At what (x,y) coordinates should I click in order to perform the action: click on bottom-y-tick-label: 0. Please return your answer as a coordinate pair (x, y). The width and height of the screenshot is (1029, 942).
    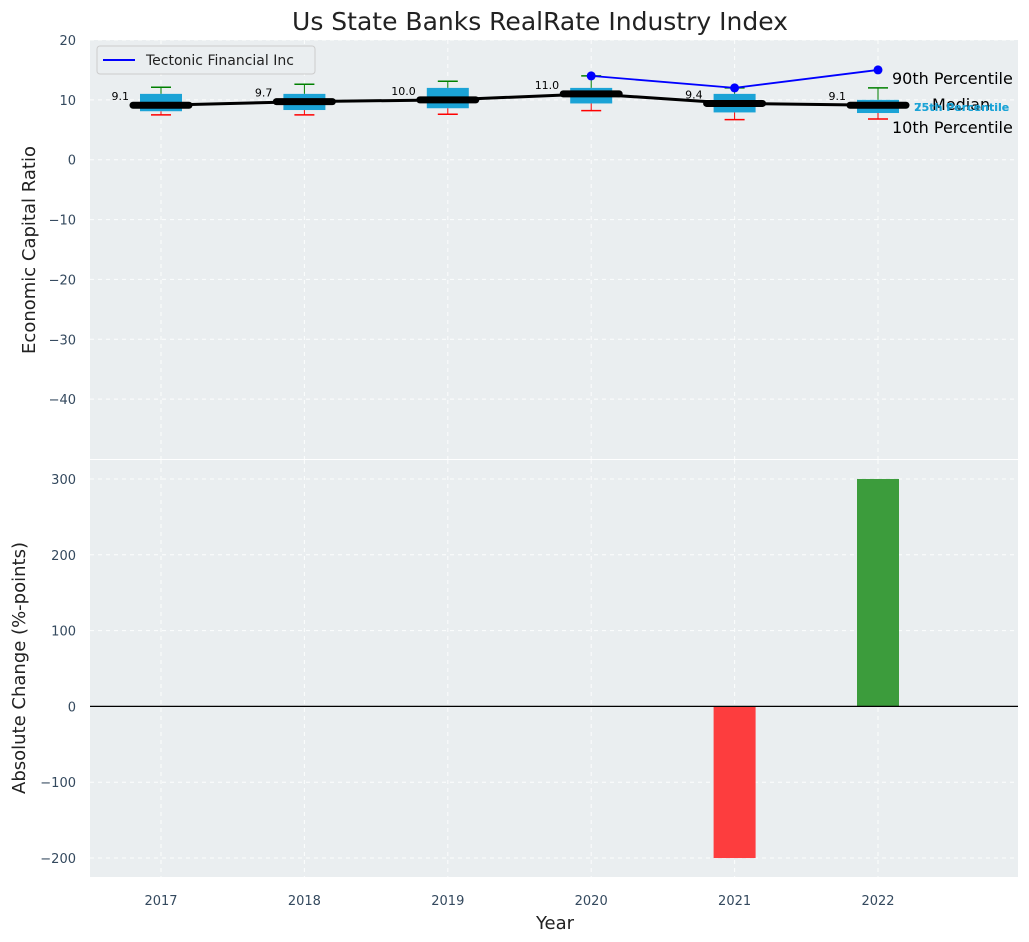
    Looking at the image, I should click on (72, 707).